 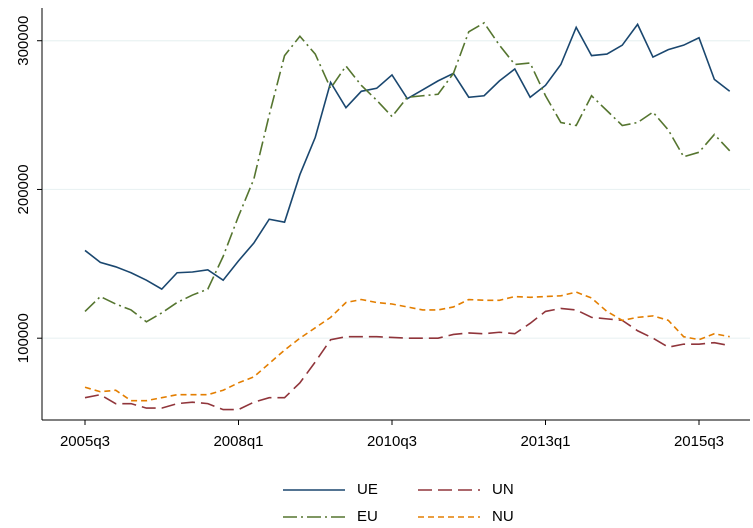 What do you see at coordinates (367, 489) in the screenshot?
I see `legend-label: UE` at bounding box center [367, 489].